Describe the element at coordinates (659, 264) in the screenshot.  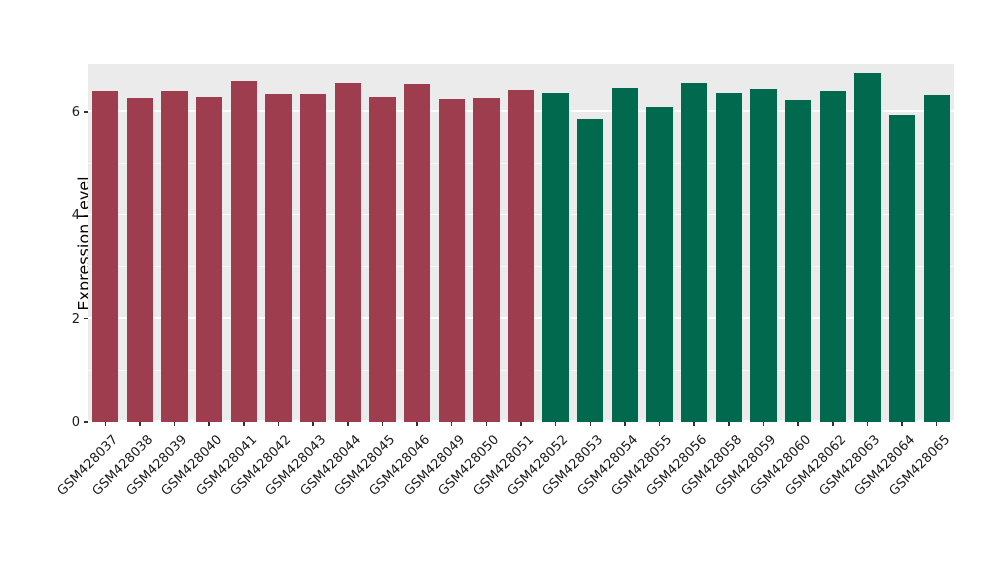
I see `bar-GSM428055` at that location.